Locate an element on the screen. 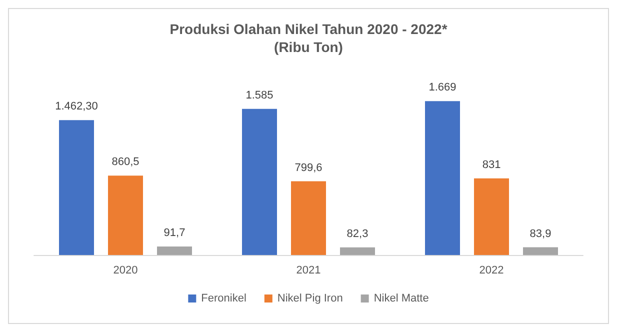 Image resolution: width=617 pixels, height=332 pixels. data-label: 91,7 is located at coordinates (175, 233).